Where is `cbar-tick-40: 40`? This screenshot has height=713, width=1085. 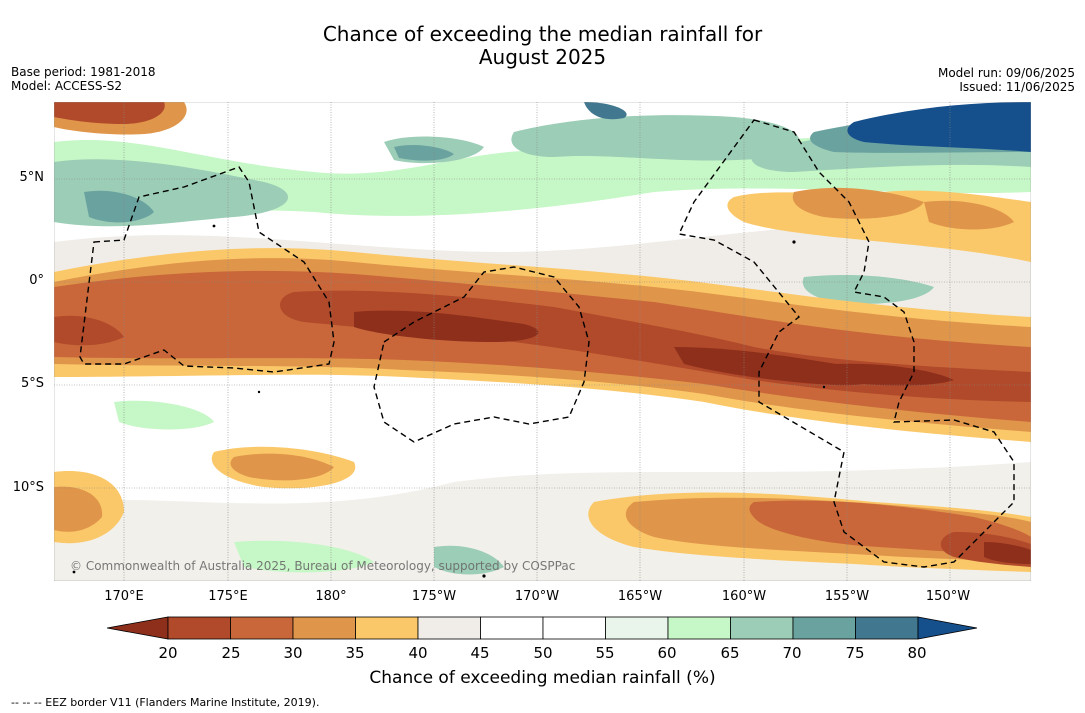 cbar-tick-40: 40 is located at coordinates (418, 653).